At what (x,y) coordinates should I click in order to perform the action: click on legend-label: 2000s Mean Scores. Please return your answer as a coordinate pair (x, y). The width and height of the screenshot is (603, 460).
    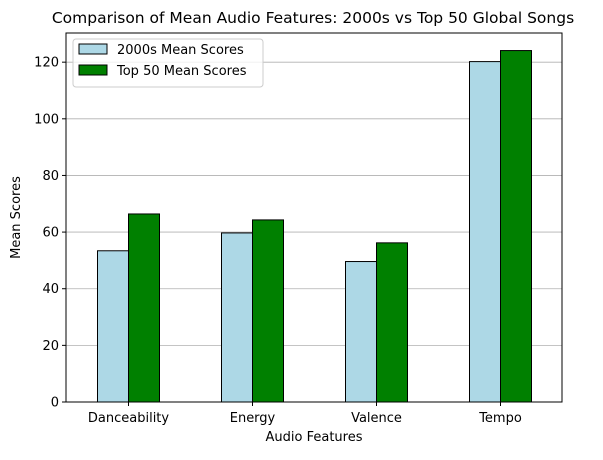
    Looking at the image, I should click on (180, 50).